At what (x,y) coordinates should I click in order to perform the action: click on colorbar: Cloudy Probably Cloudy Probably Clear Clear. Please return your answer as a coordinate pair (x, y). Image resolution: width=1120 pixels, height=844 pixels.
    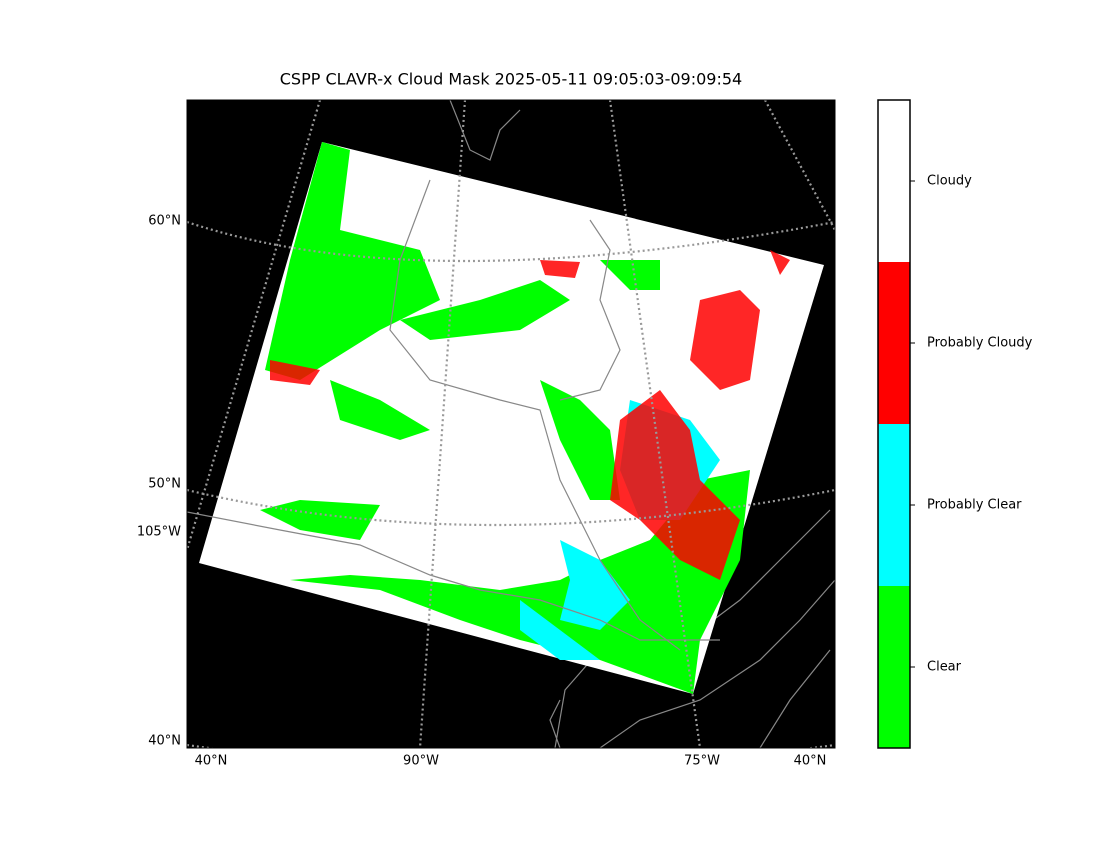
    Looking at the image, I should click on (955, 424).